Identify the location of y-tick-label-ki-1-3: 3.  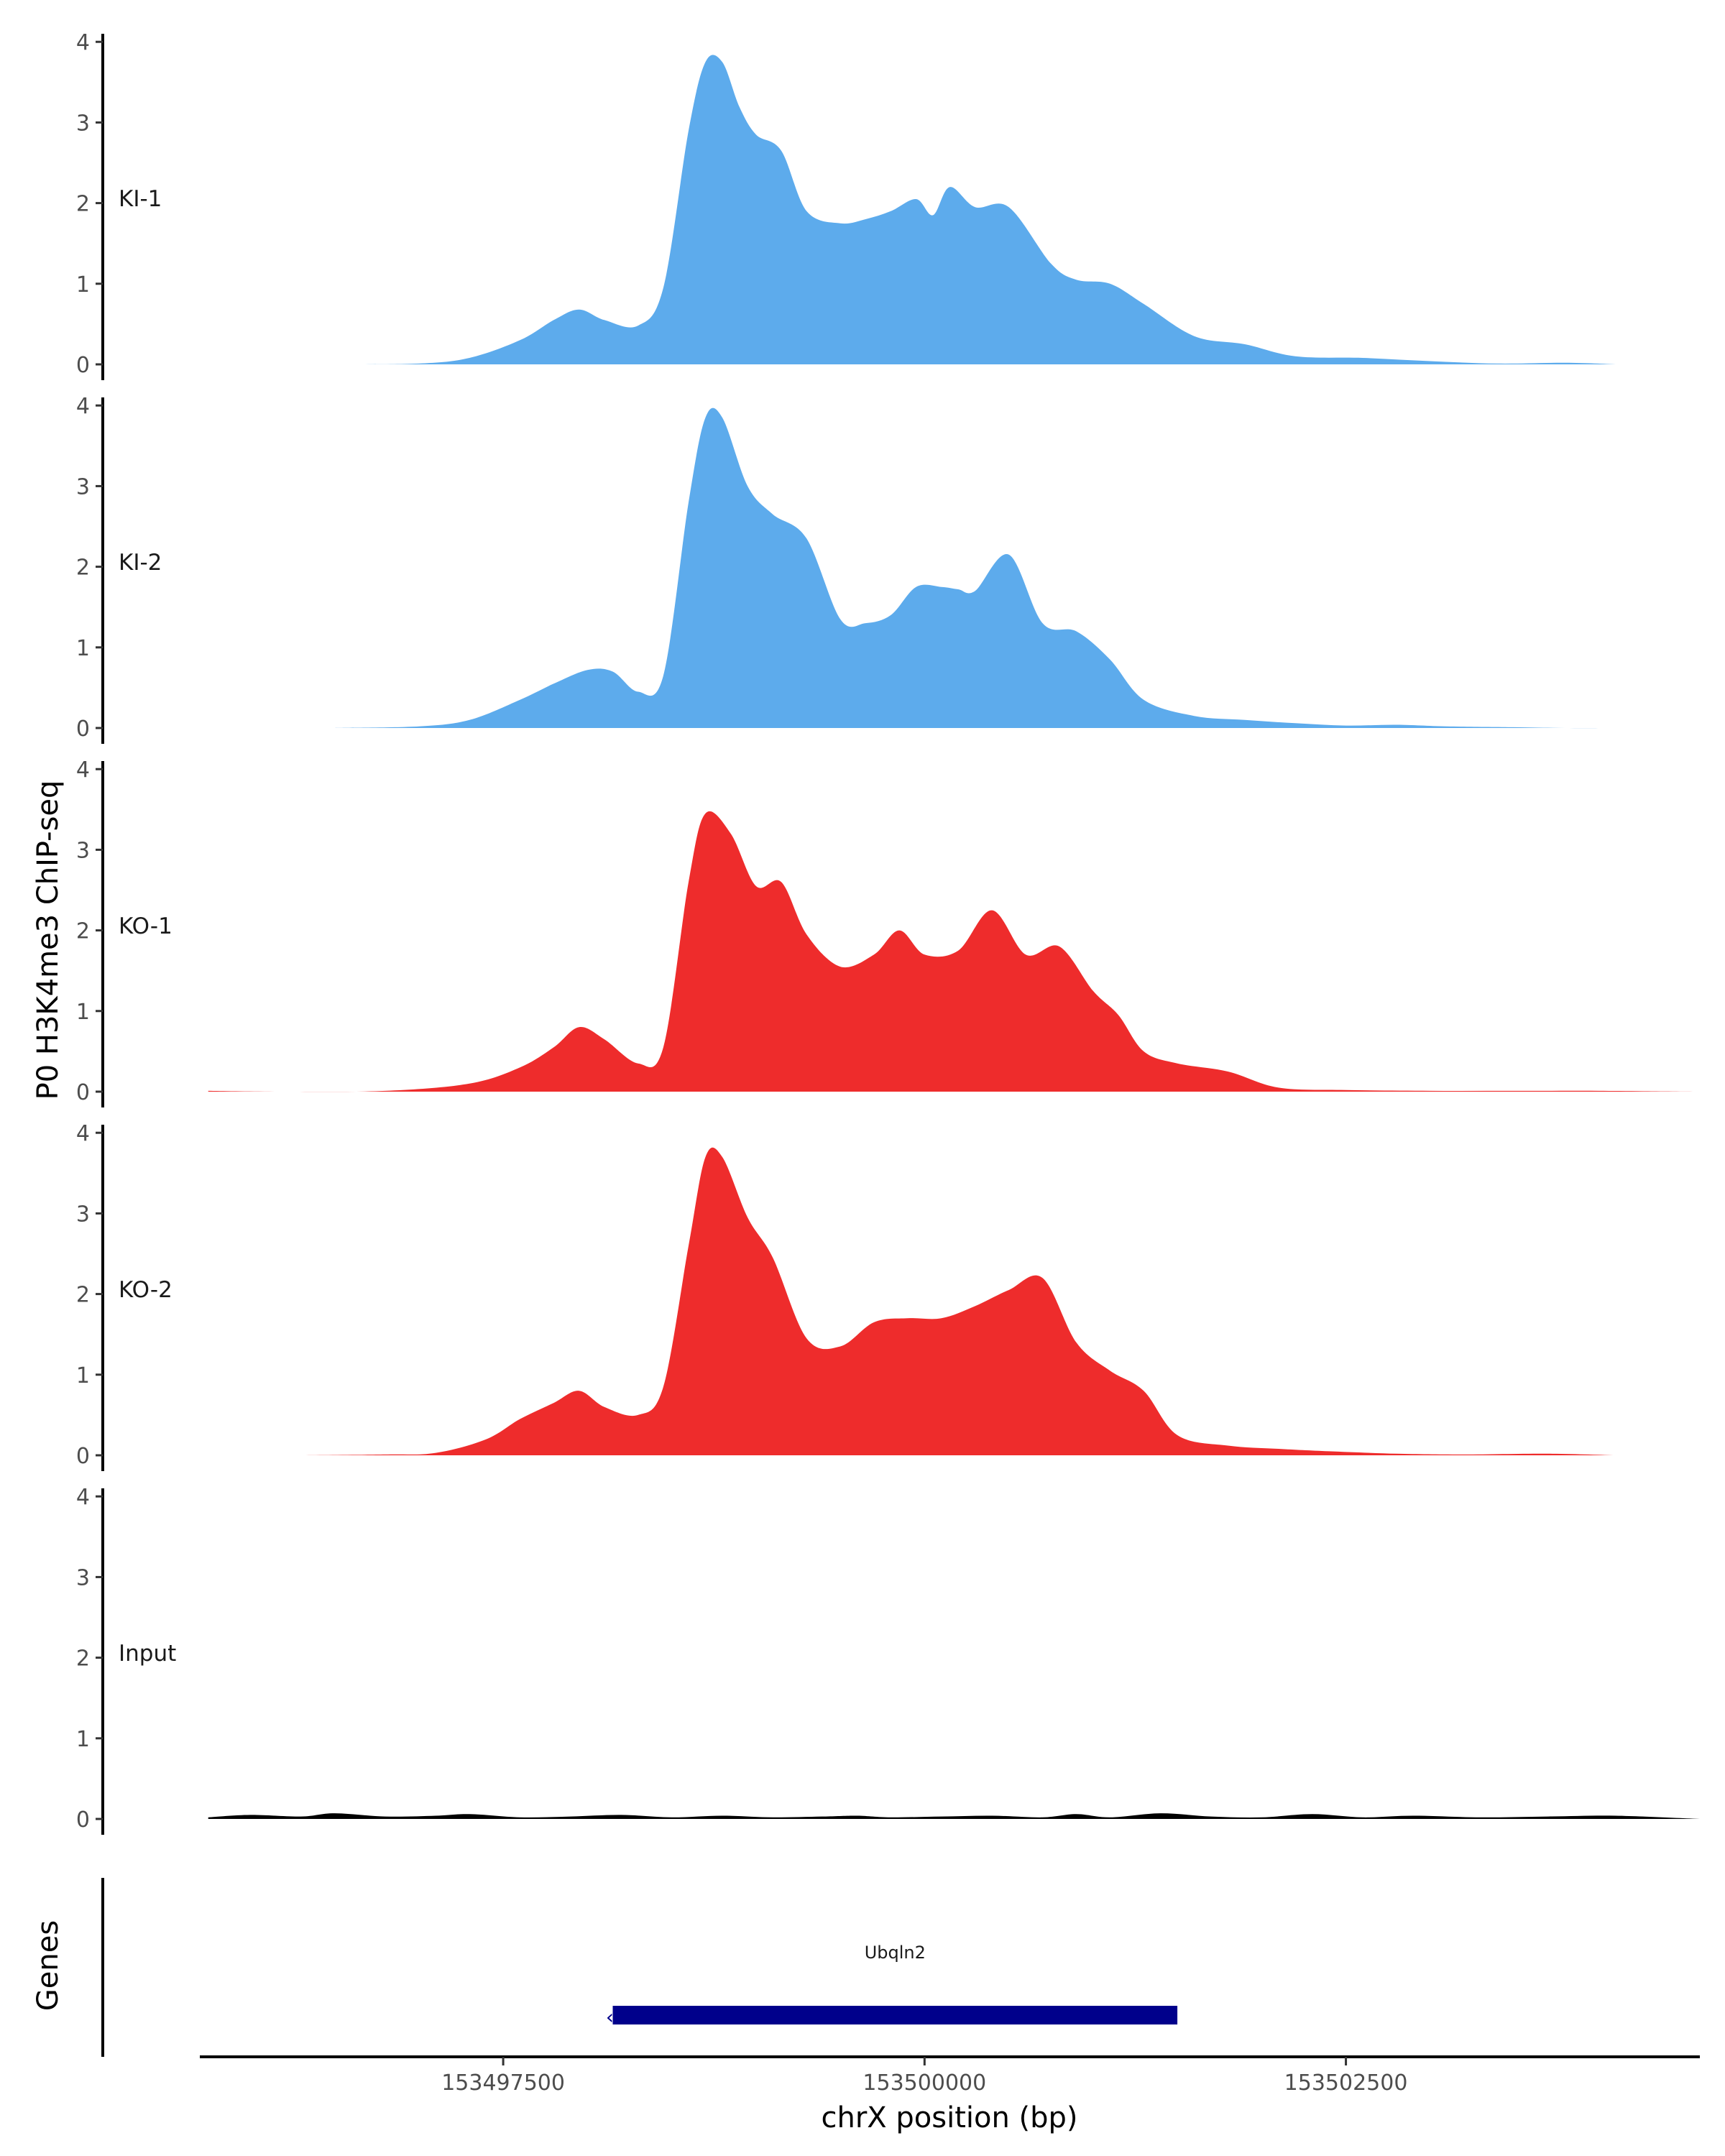
(83, 123).